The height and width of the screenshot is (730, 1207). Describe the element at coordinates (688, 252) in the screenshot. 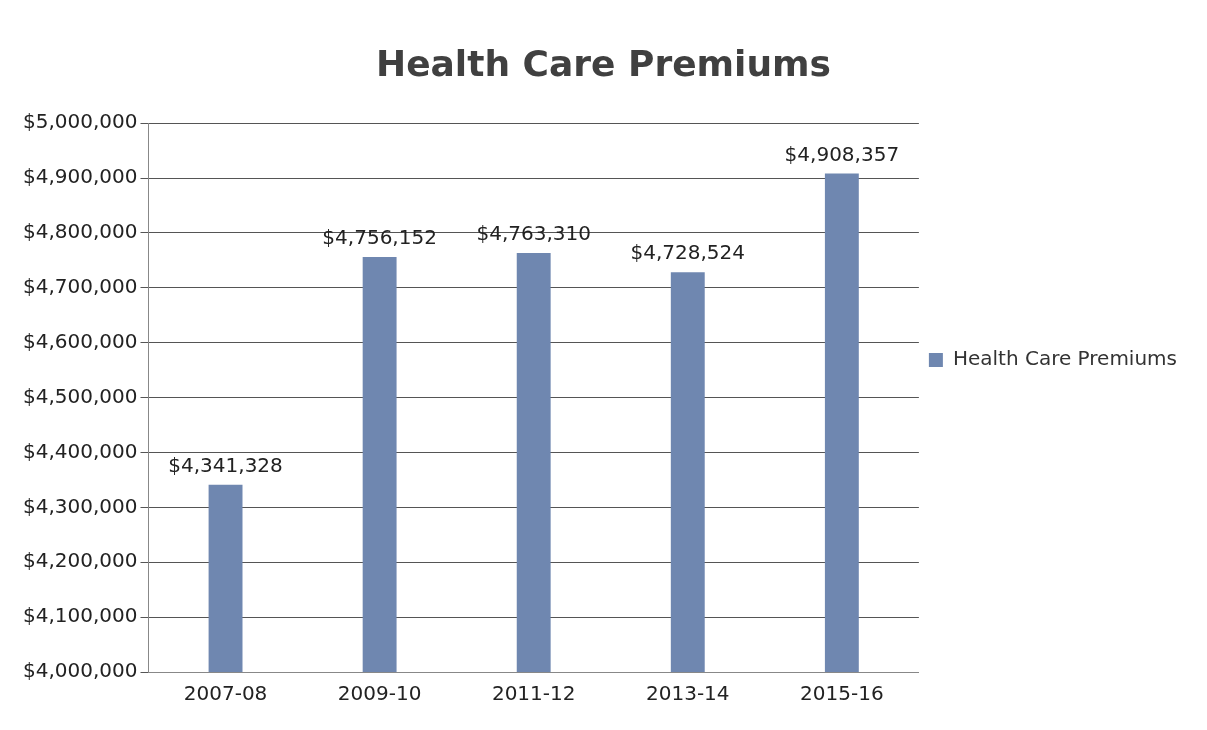

I see `data-label: $4,728,524` at that location.